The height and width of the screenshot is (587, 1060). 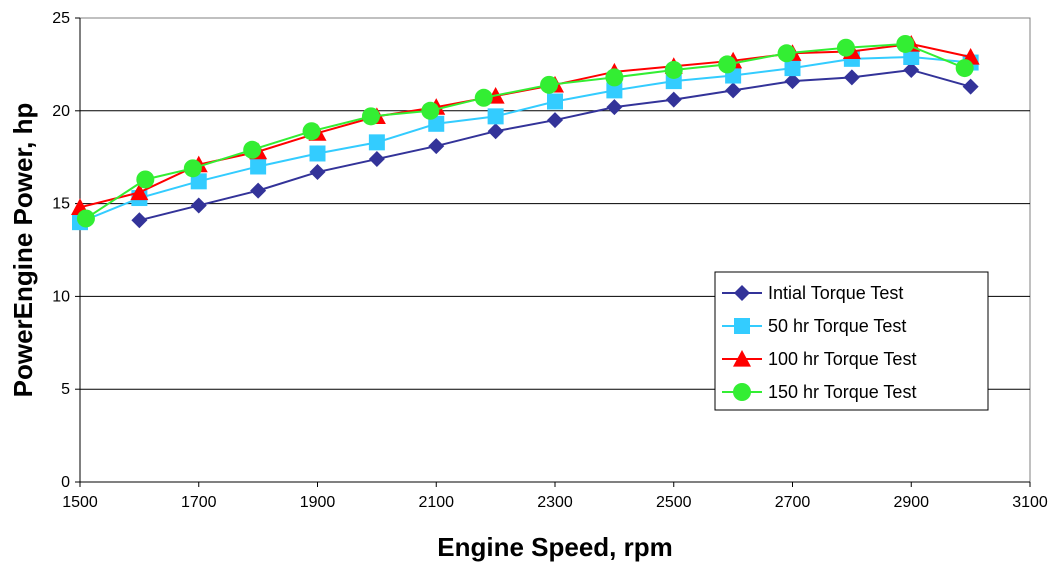 I want to click on y-tick-label: 10, so click(x=61, y=296).